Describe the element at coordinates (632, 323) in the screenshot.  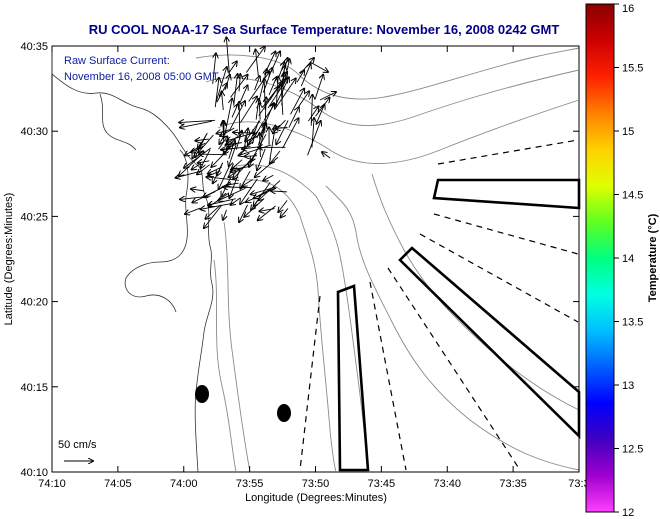
I see `colorbar-tick-label: 13.5` at that location.